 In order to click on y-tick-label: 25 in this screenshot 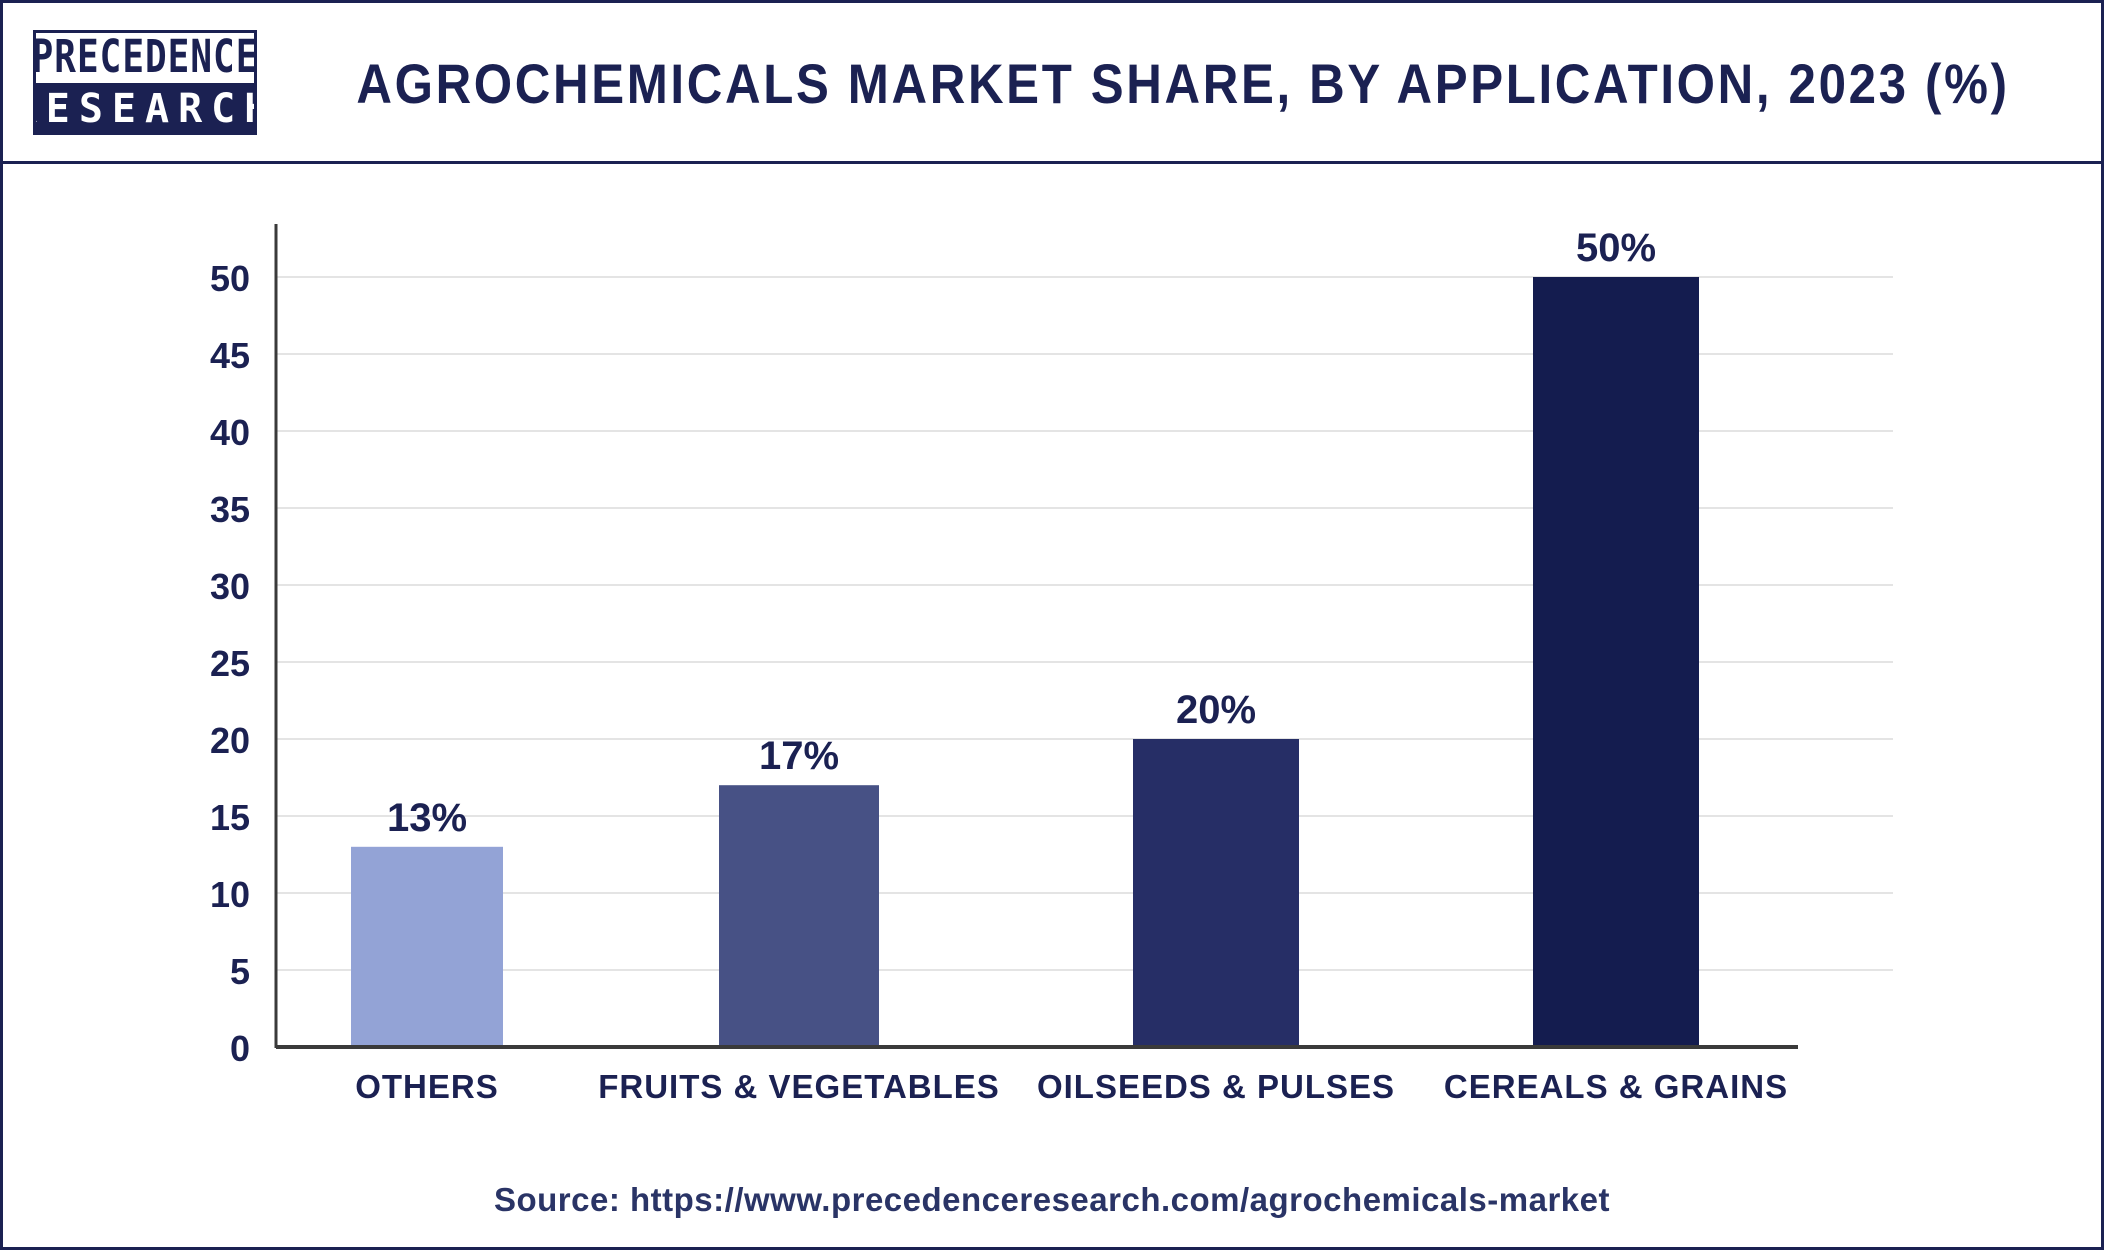, I will do `click(230, 663)`.